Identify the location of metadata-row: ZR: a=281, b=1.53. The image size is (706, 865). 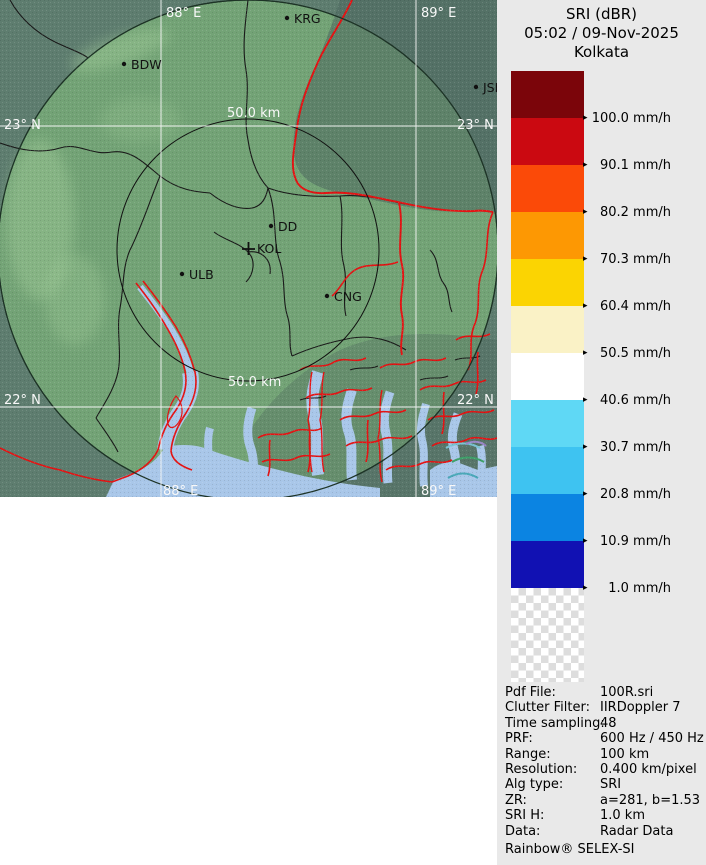
(604, 800).